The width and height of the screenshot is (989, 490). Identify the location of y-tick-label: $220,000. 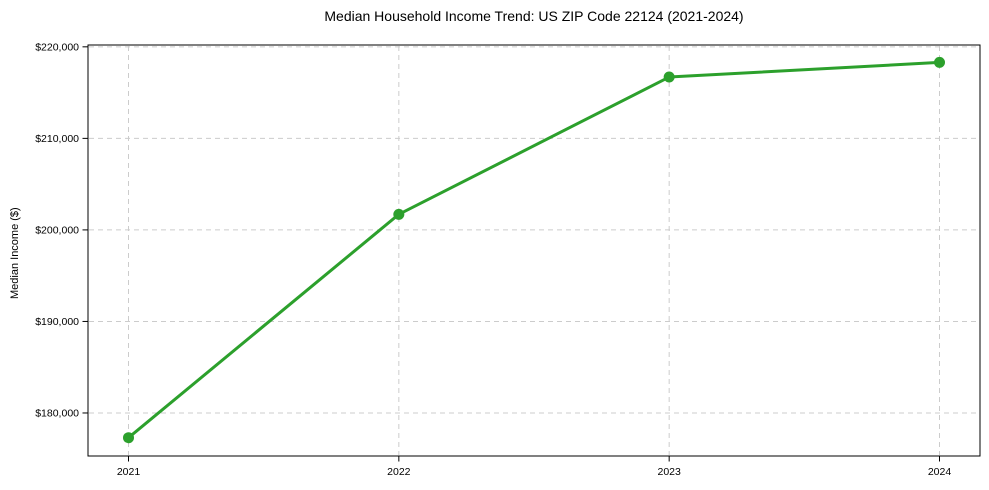
(57, 47).